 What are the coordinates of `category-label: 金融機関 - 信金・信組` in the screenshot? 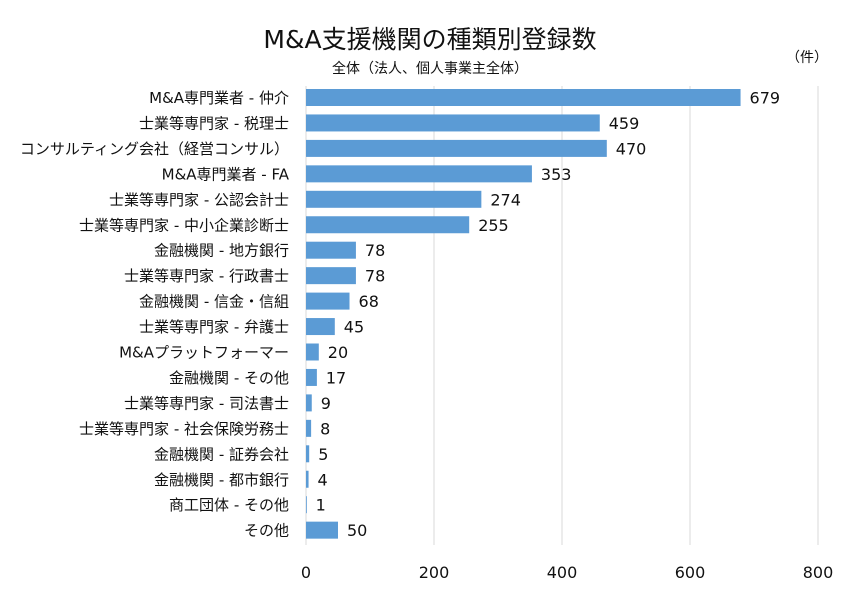 It's located at (214, 302).